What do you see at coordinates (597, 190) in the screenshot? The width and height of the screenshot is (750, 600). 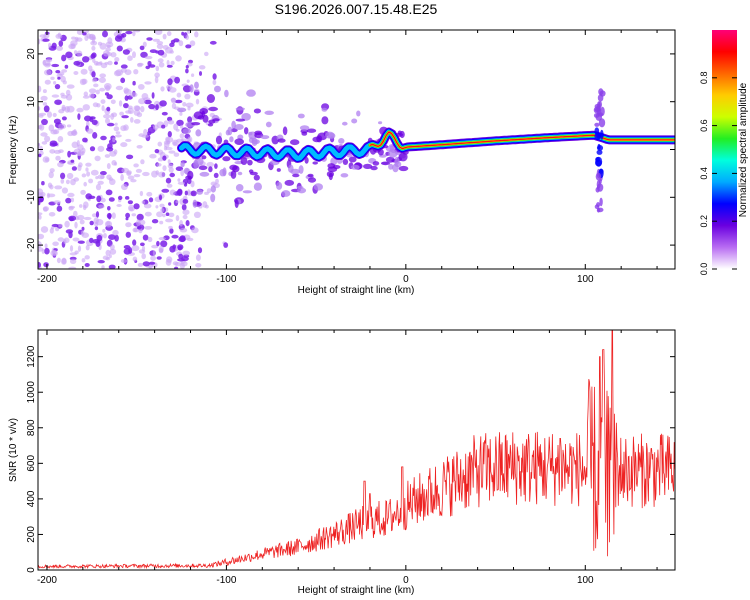 I see `spectrogram-spike-blob` at bounding box center [597, 190].